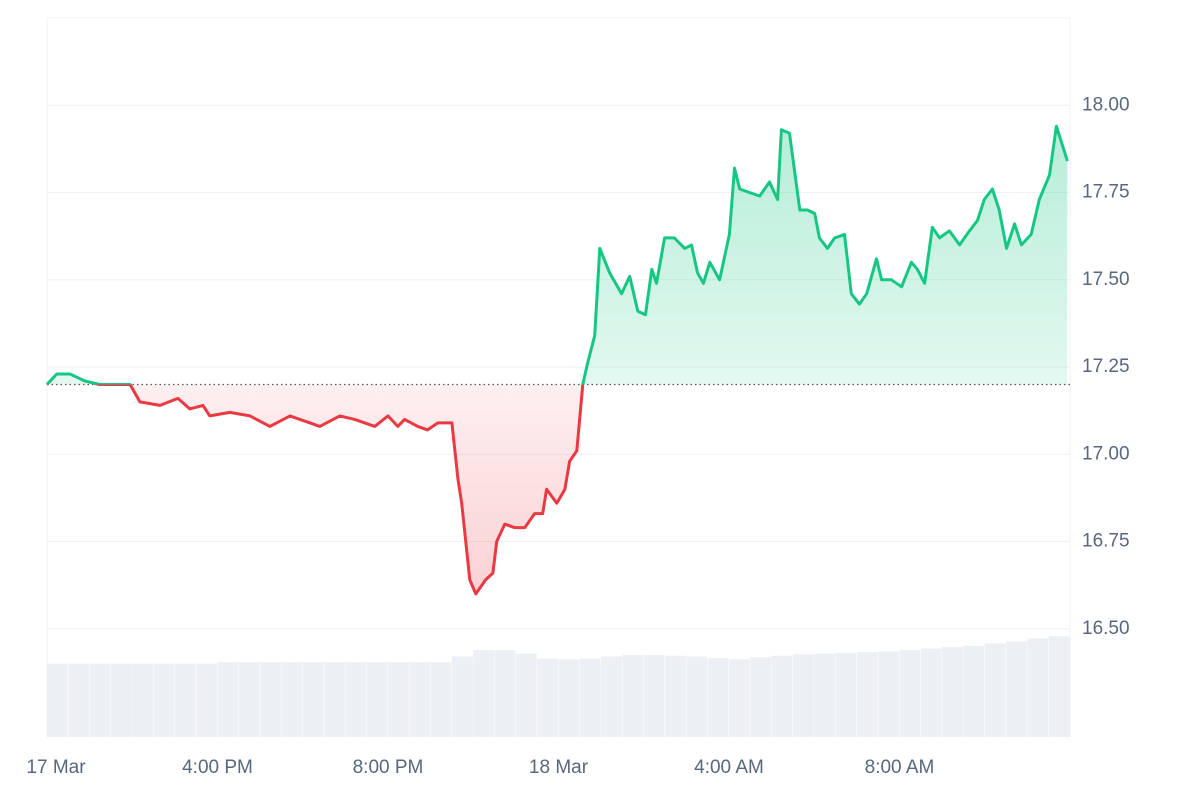 The height and width of the screenshot is (800, 1200). What do you see at coordinates (56, 767) in the screenshot?
I see `x-tick-label: 17 Mar` at bounding box center [56, 767].